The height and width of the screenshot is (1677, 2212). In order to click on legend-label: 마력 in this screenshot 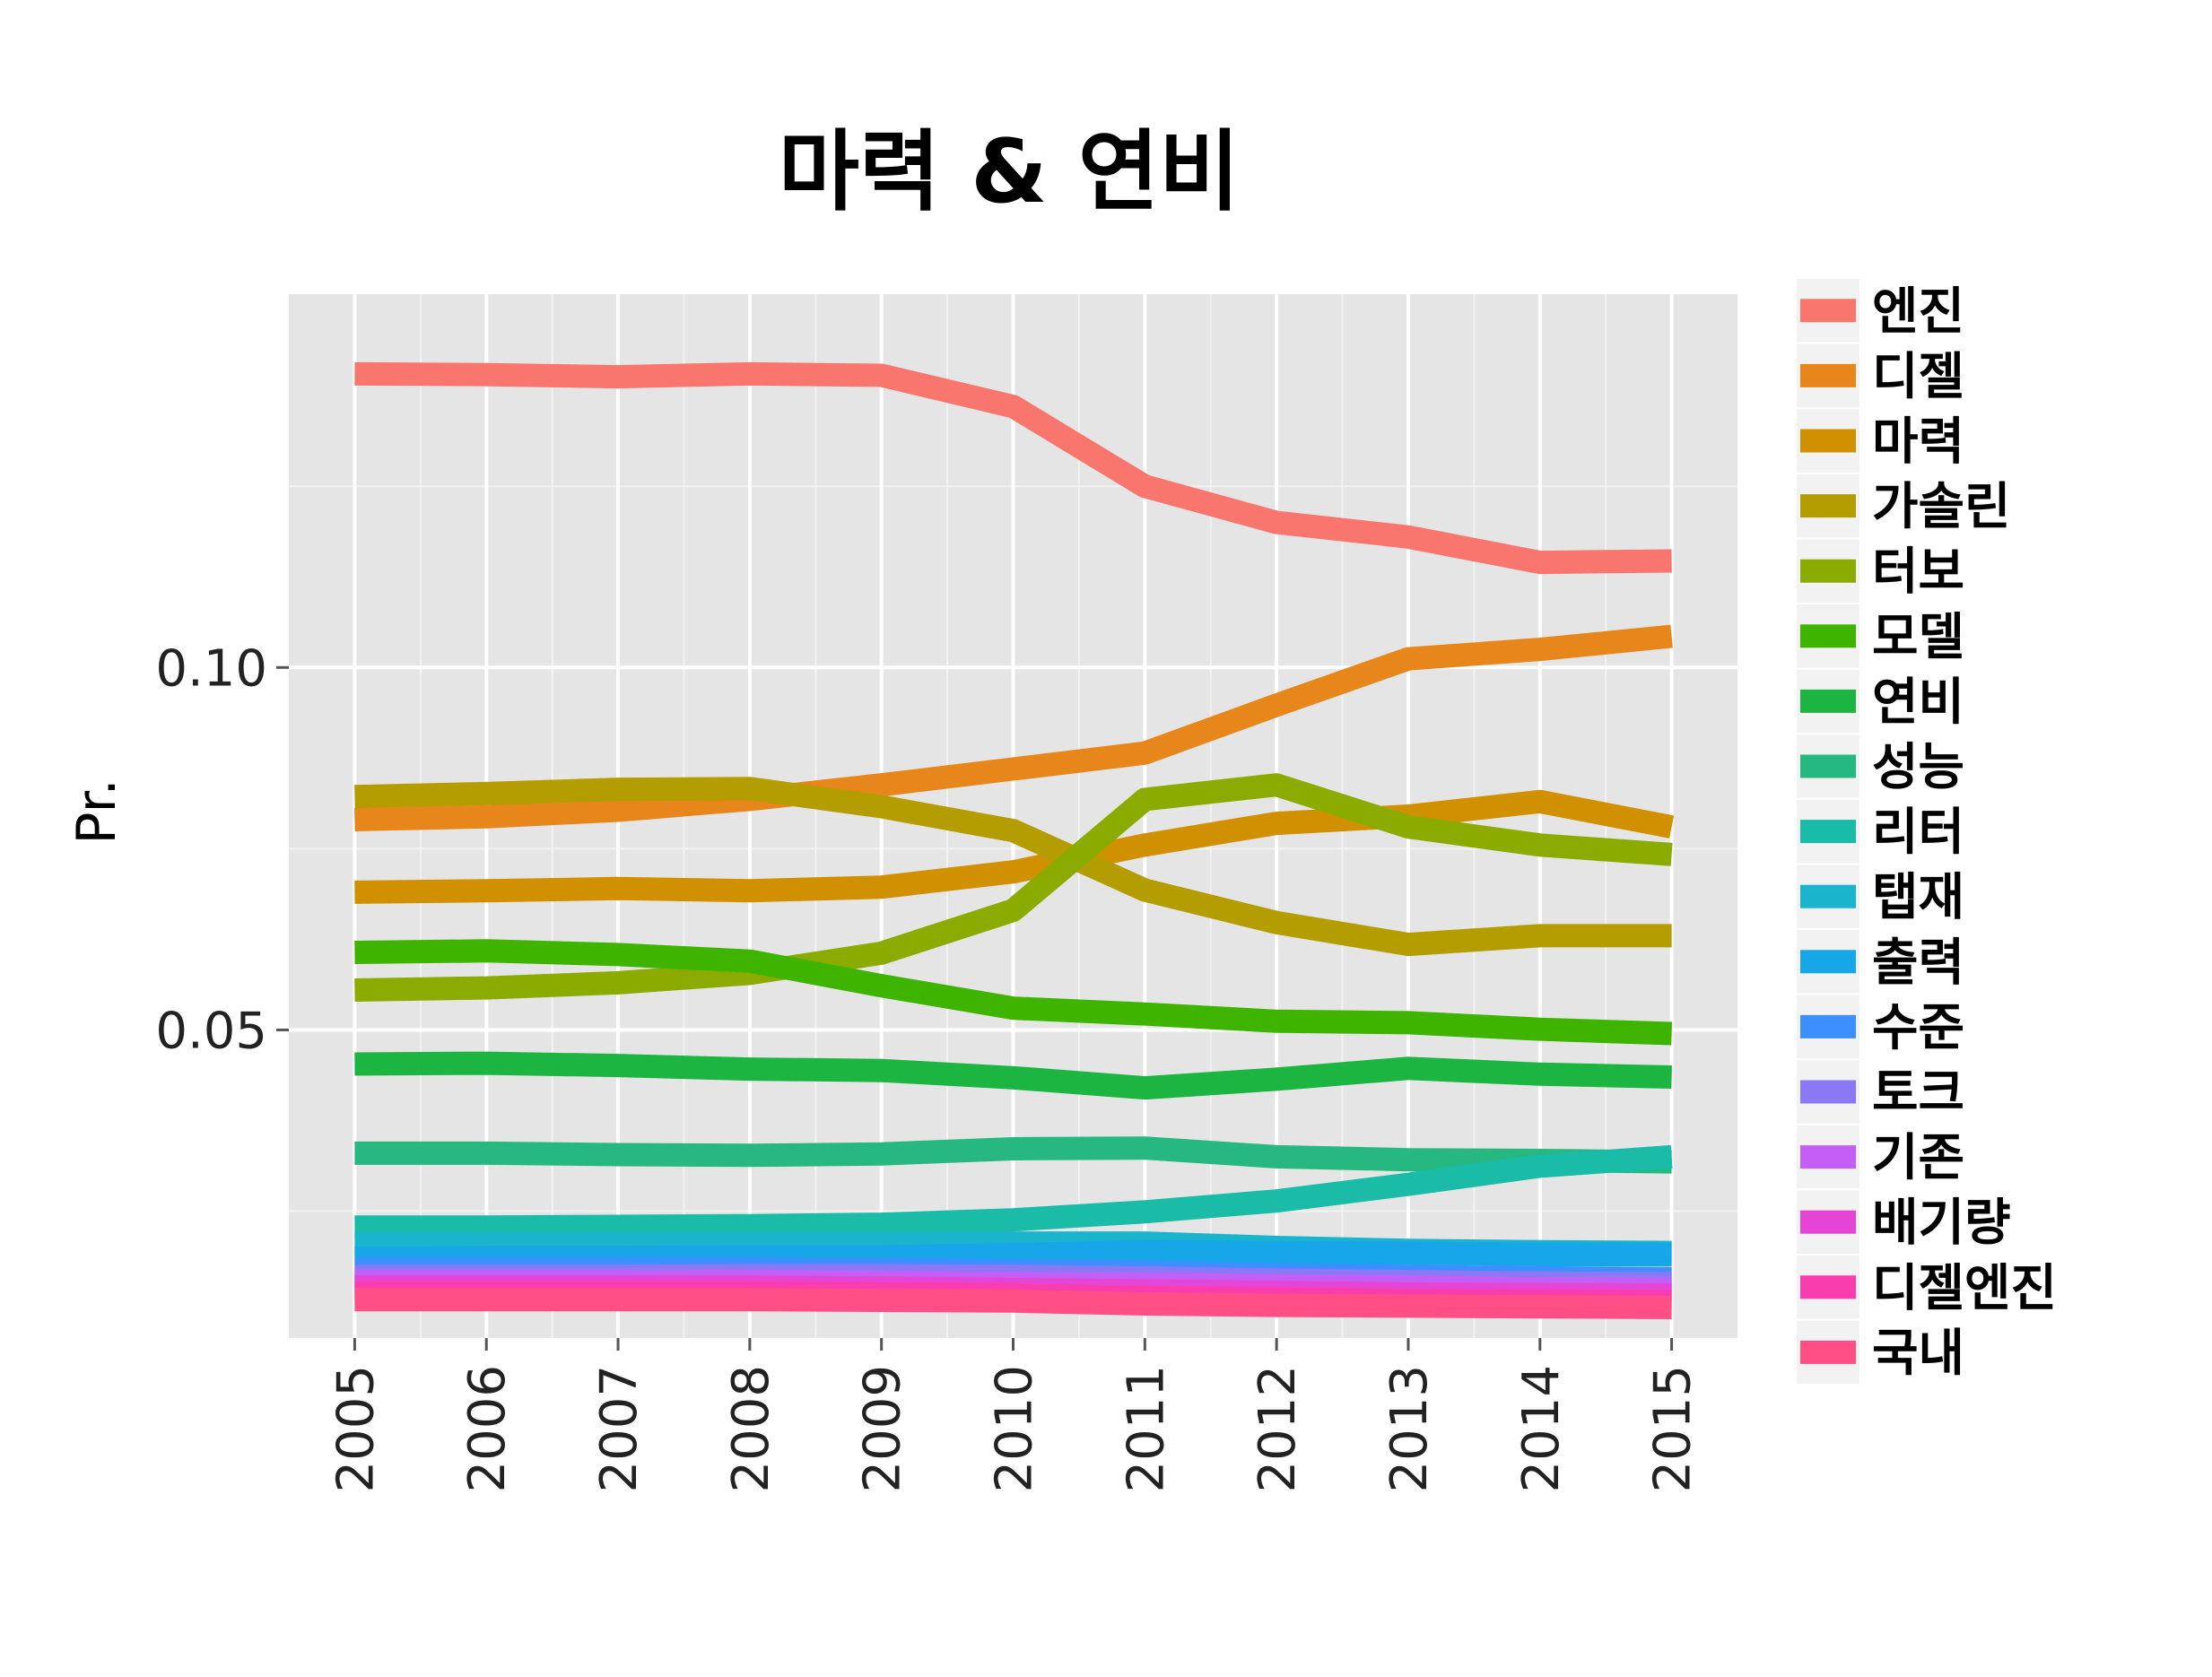, I will do `click(1918, 442)`.